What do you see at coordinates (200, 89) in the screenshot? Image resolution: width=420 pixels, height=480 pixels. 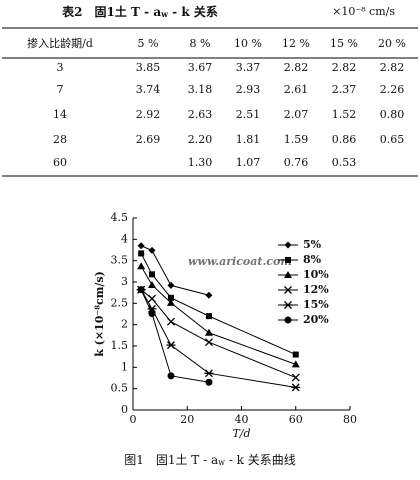 I see `table-cell: 3.18` at bounding box center [200, 89].